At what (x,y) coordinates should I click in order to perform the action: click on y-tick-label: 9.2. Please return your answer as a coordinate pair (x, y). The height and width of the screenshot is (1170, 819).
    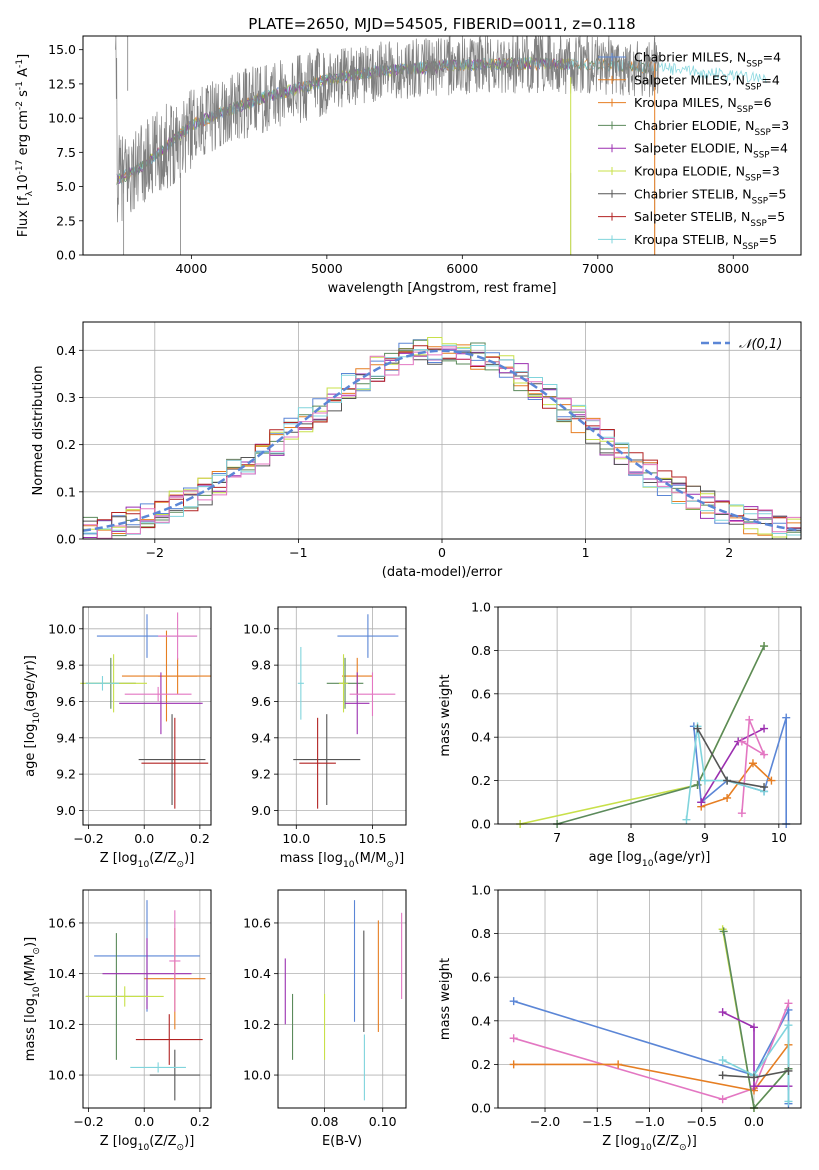
    Looking at the image, I should click on (261, 774).